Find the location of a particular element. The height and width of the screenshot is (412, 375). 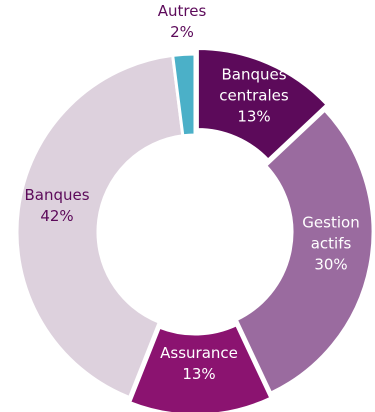

label-banques: Banques 42% is located at coordinates (56, 205).